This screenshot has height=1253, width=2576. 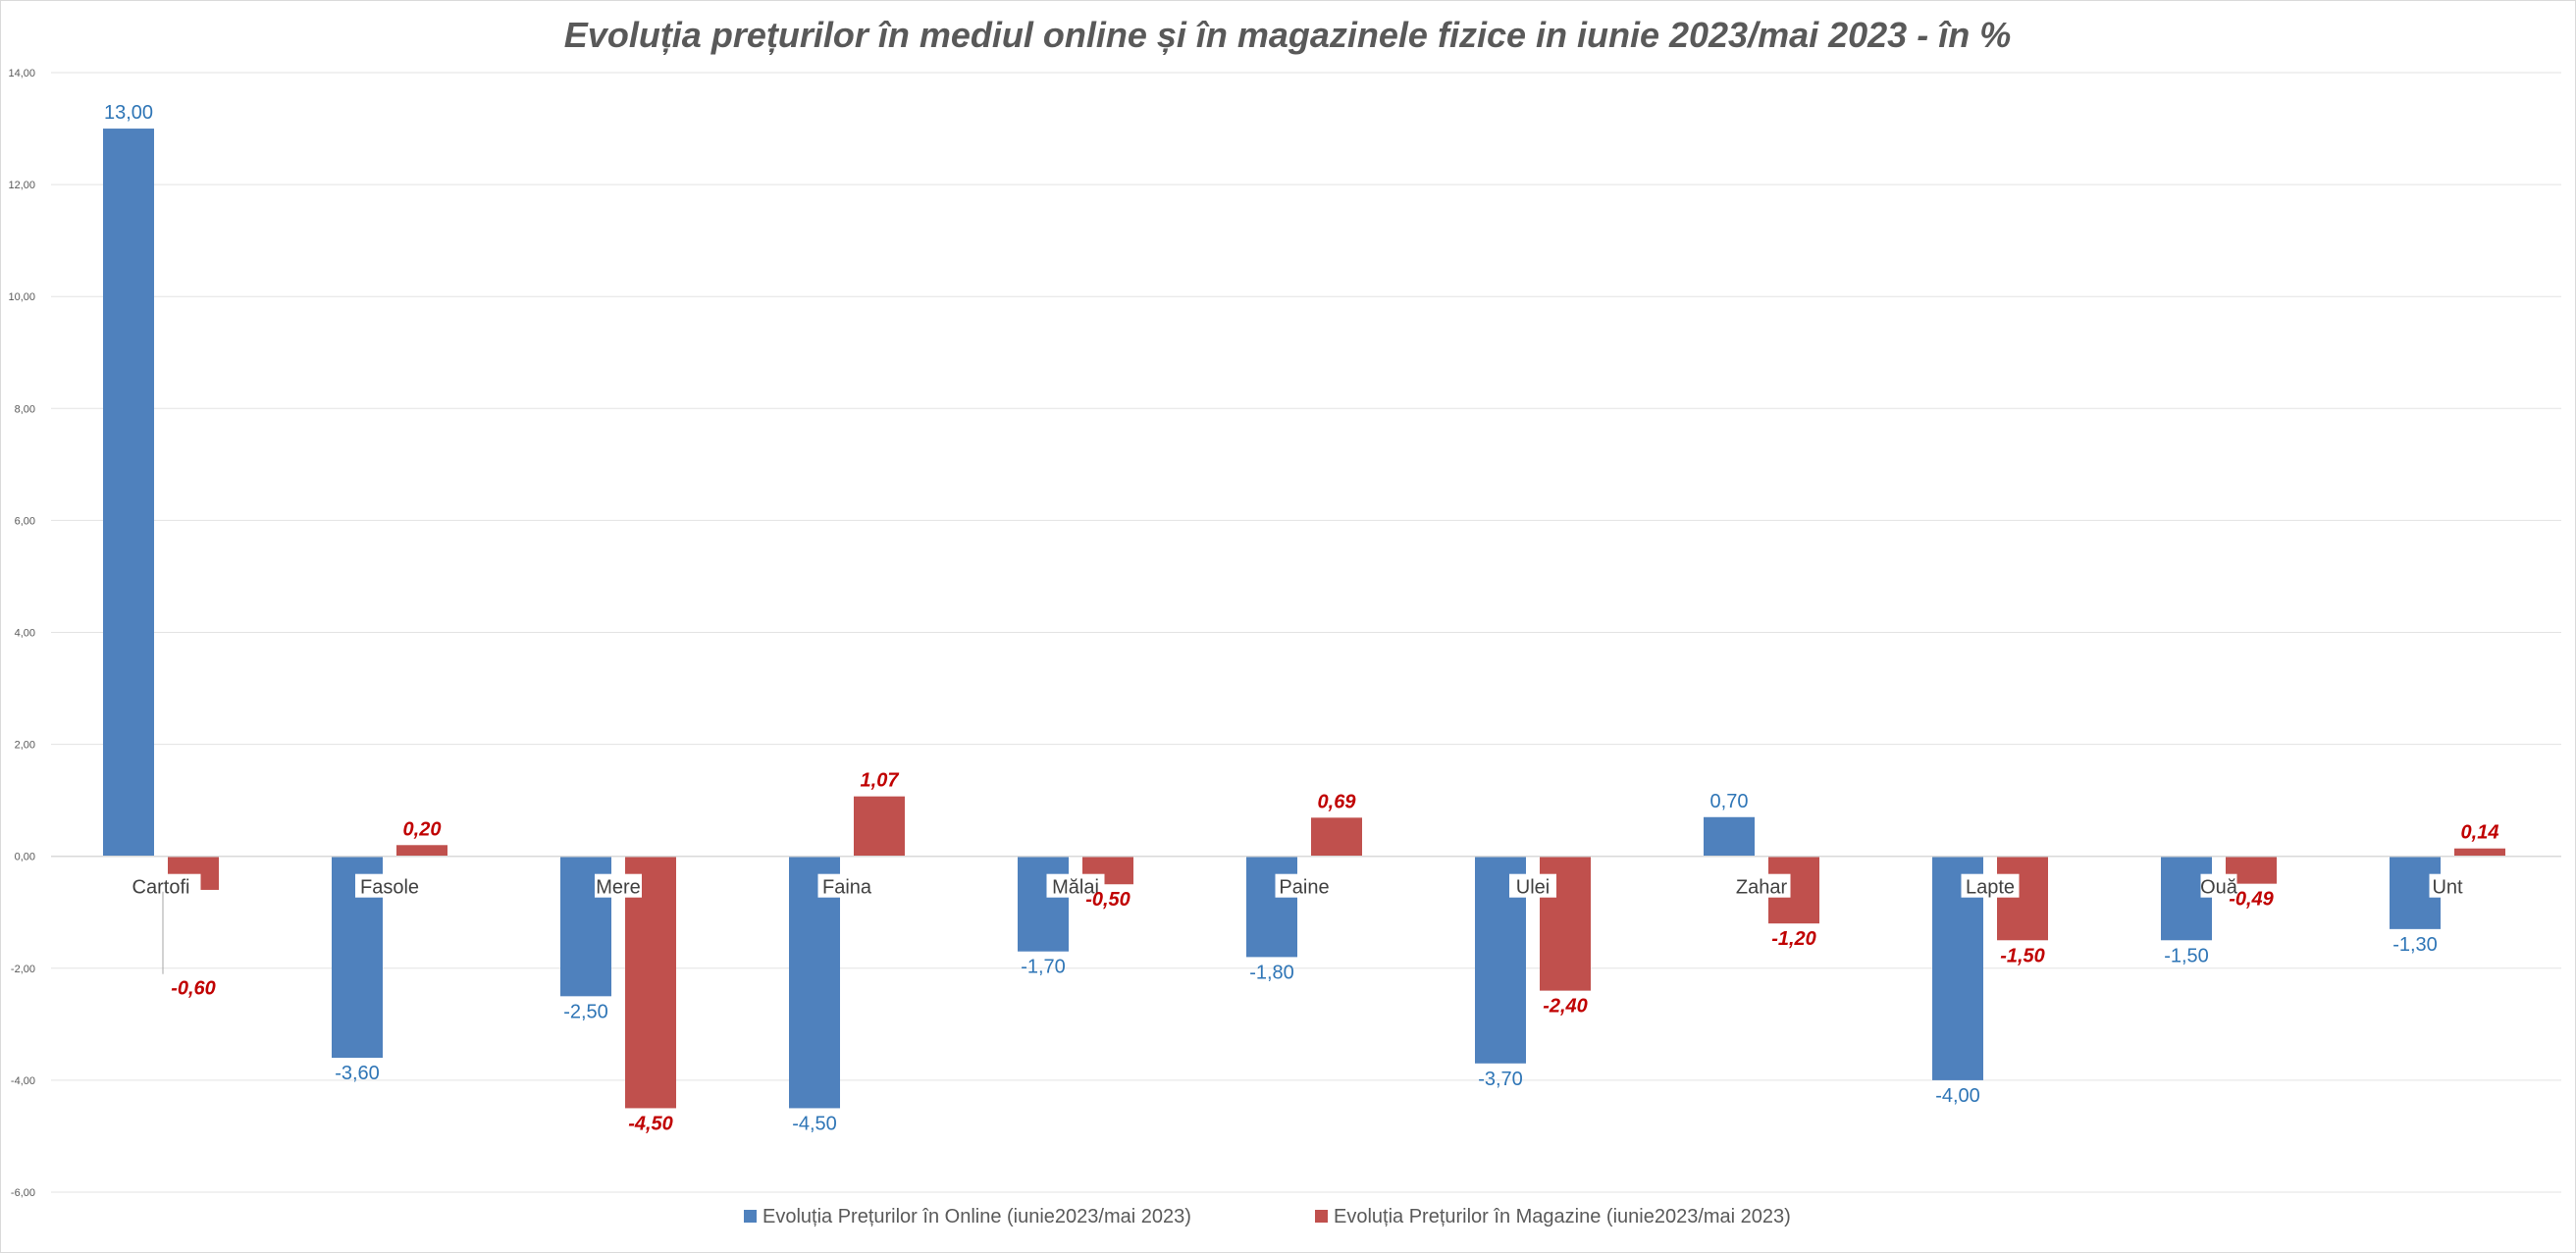 I want to click on data-label-online: -4,00, so click(x=1957, y=1096).